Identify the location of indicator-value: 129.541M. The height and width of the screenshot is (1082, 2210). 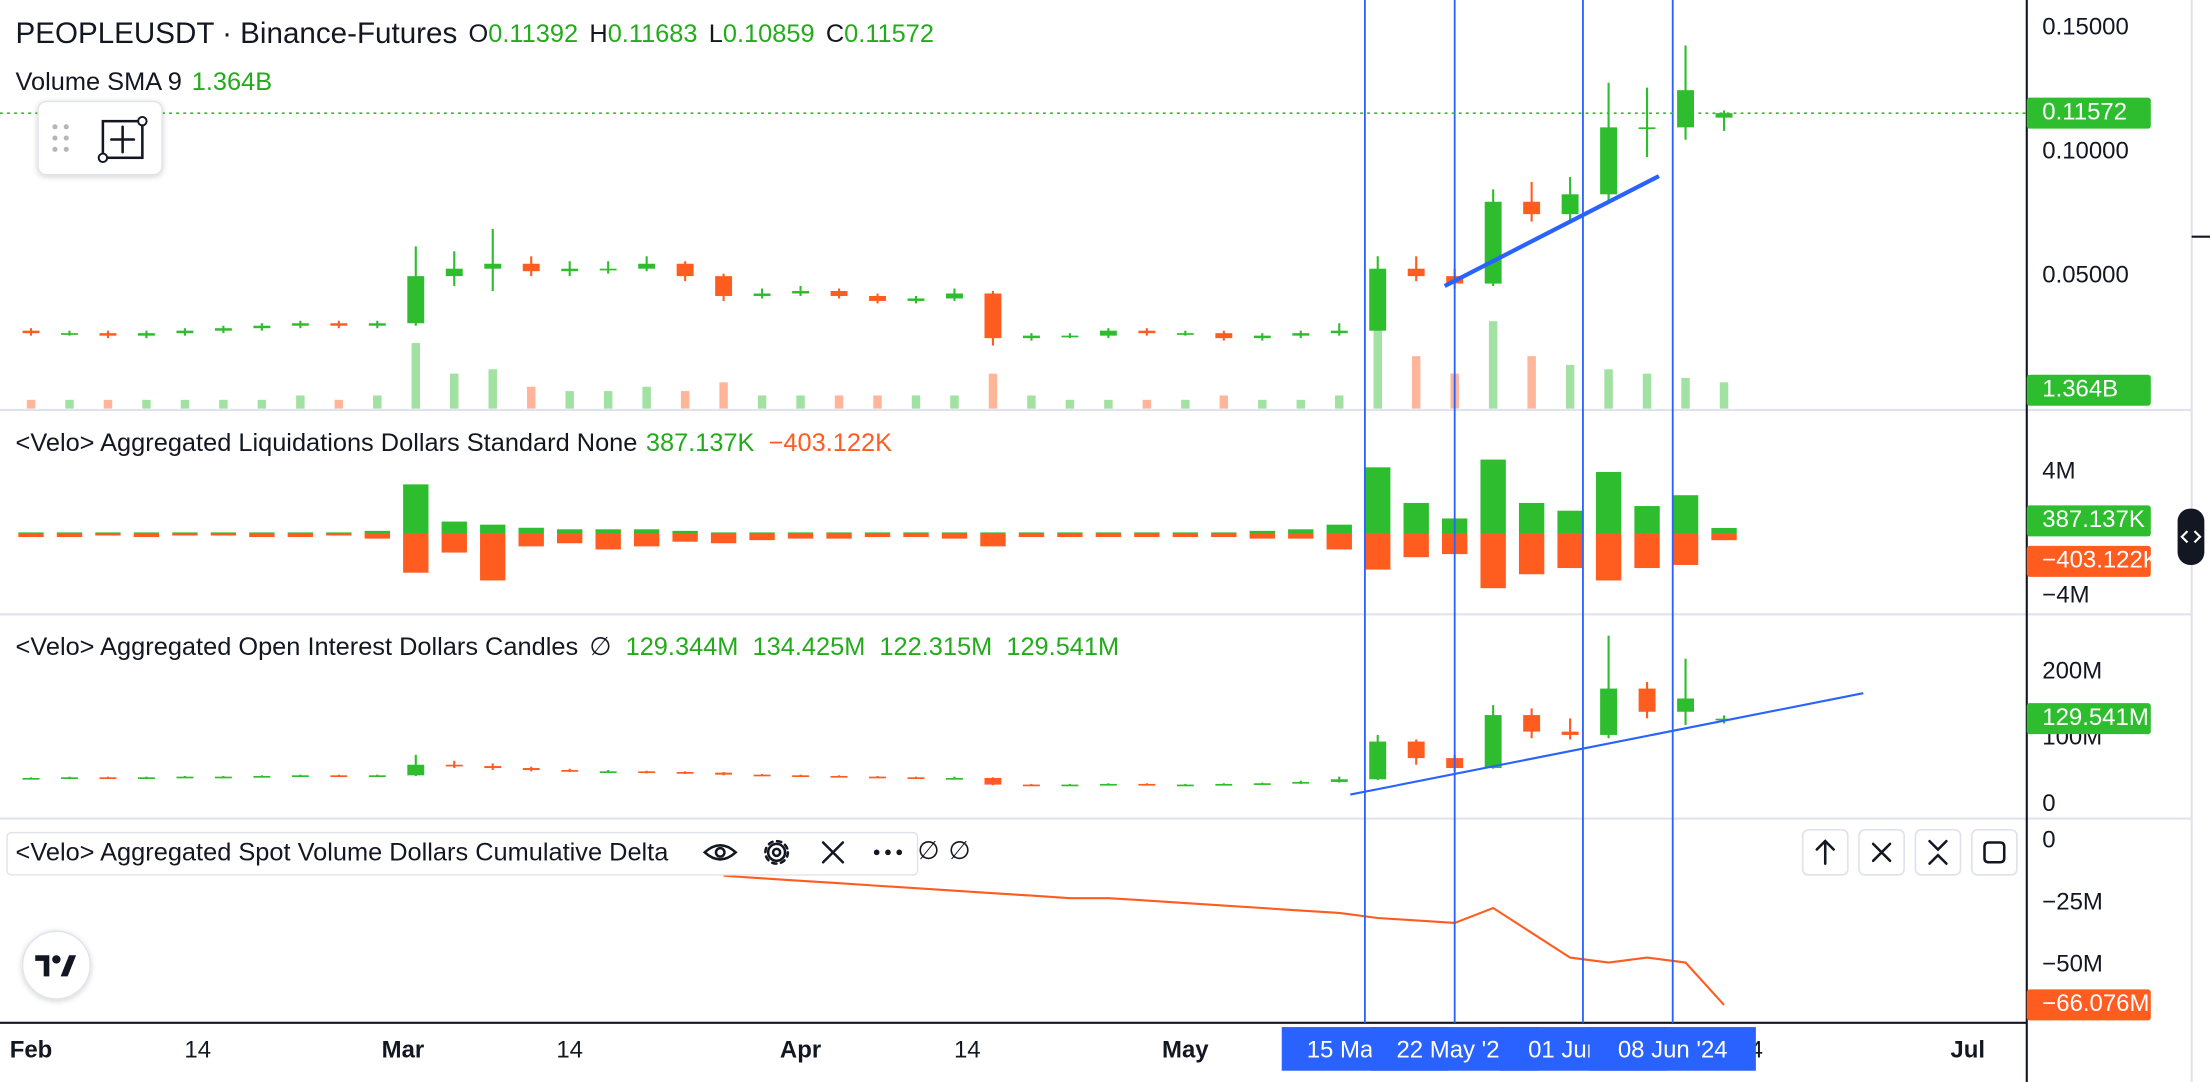
(1062, 647).